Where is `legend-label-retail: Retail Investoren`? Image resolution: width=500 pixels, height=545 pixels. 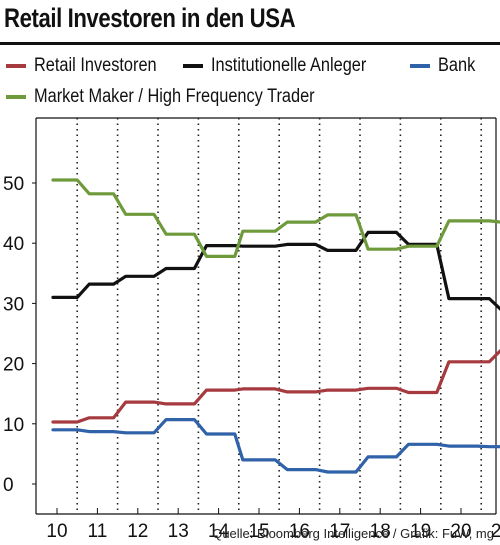 legend-label-retail: Retail Investoren is located at coordinates (95, 65).